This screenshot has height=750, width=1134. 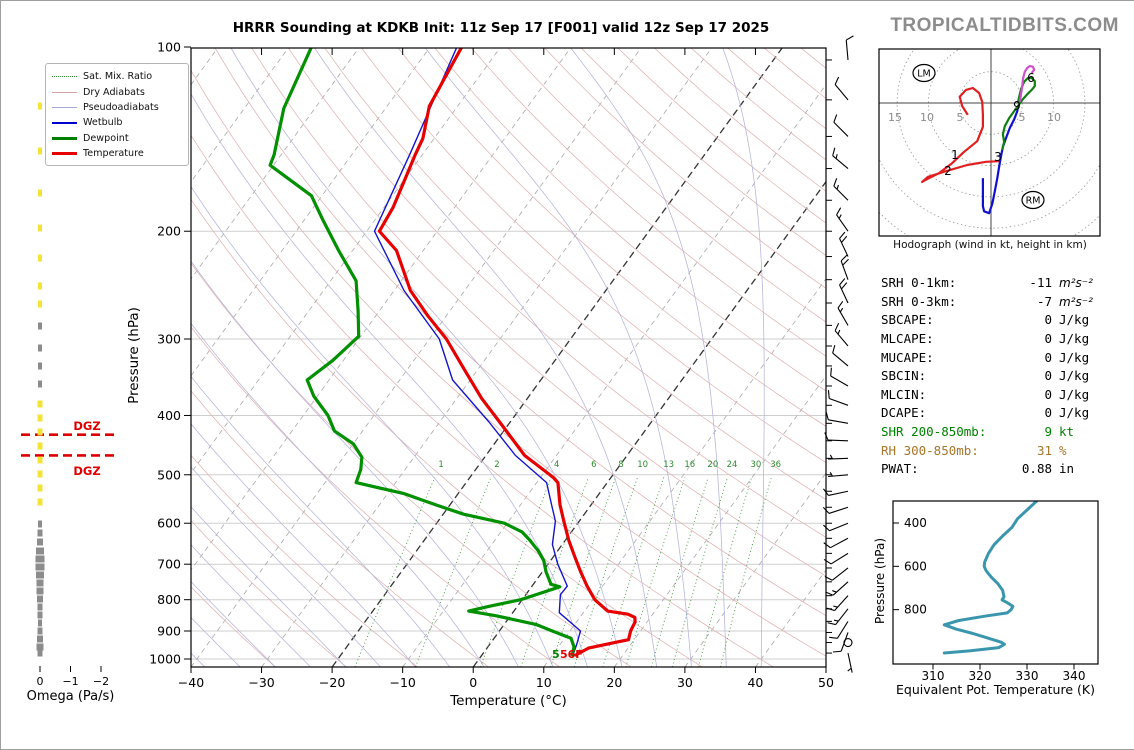 What do you see at coordinates (134, 355) in the screenshot?
I see `pressure-axis-label: Pressure (hPa)` at bounding box center [134, 355].